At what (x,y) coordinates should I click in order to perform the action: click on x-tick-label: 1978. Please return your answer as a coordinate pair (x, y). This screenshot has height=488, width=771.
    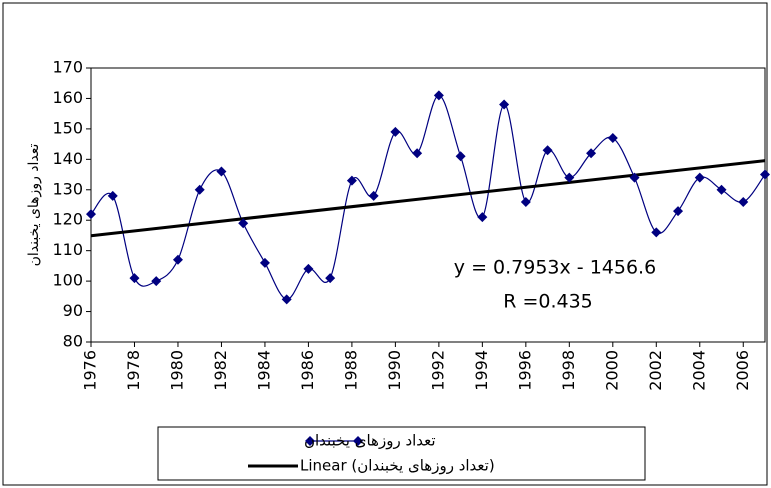
    Looking at the image, I should click on (133, 370).